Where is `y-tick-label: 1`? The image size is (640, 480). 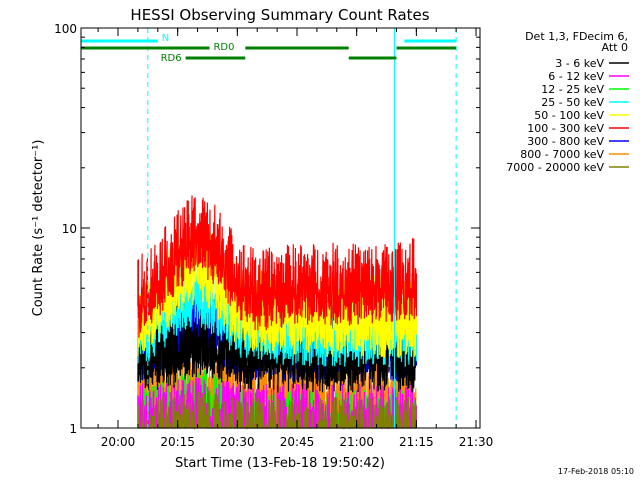 y-tick-label: 1 is located at coordinates (73, 429).